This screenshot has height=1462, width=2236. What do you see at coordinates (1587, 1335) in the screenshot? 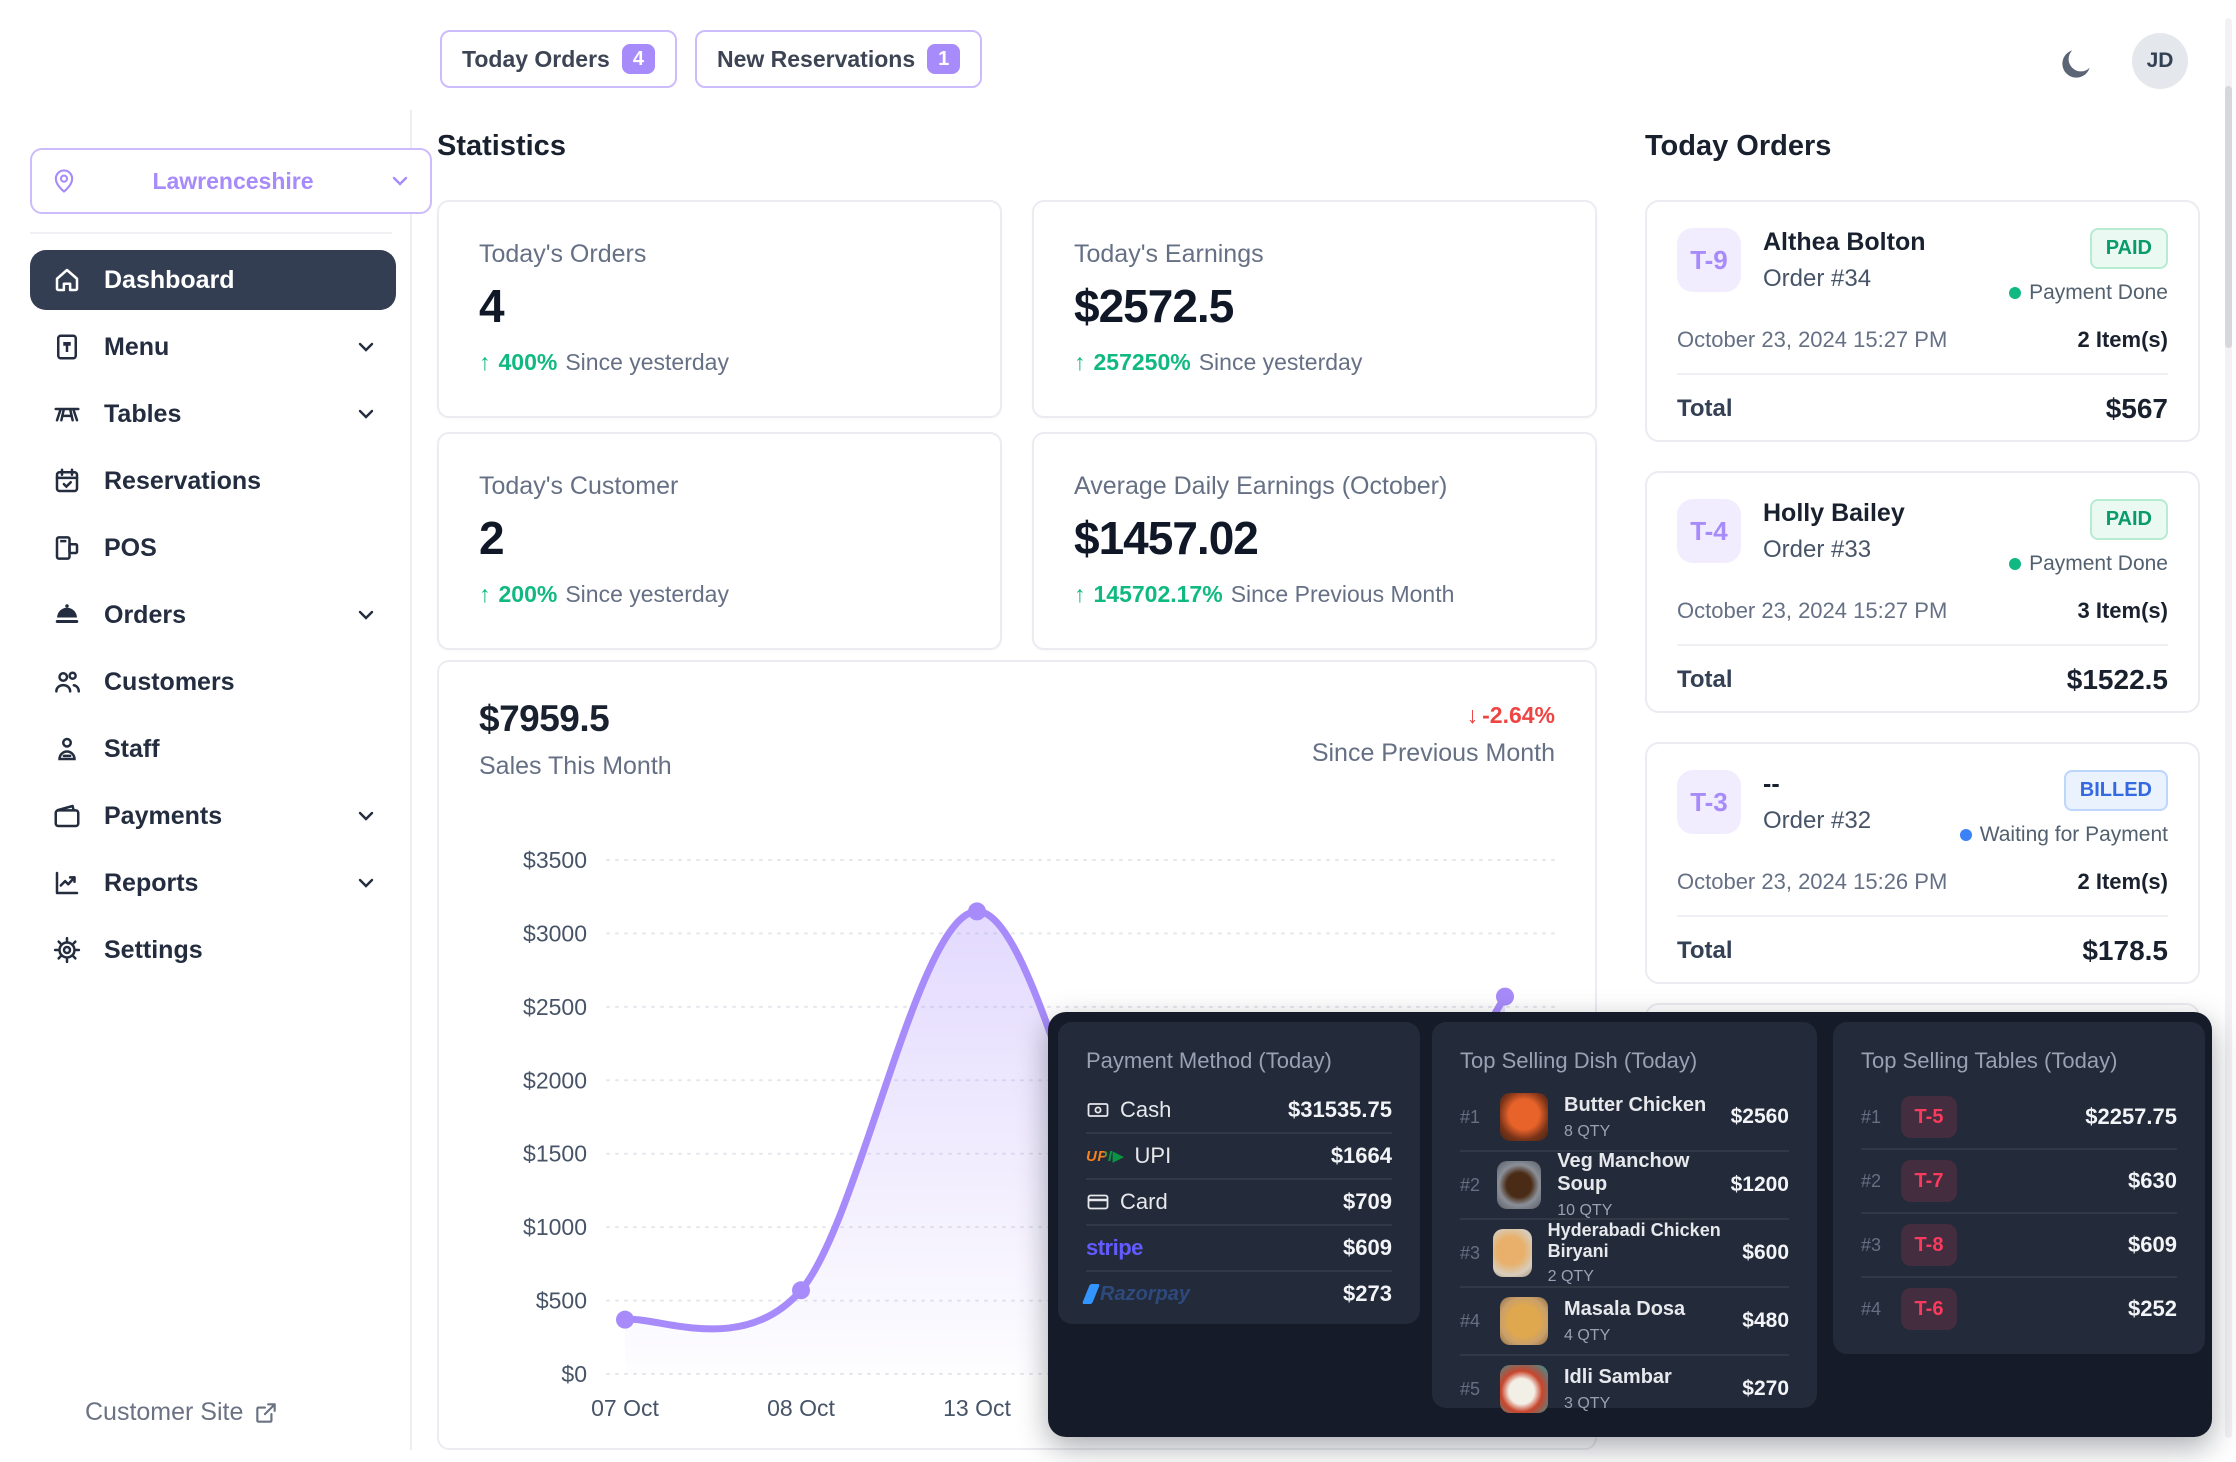
I see `dish-qty: 4 QTY` at bounding box center [1587, 1335].